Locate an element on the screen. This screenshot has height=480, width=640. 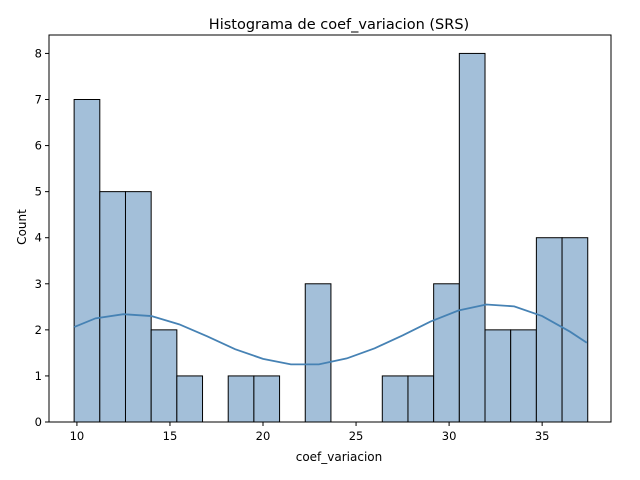
x-axis-ticks: 10 15 20 25 30 35 is located at coordinates (310, 432).